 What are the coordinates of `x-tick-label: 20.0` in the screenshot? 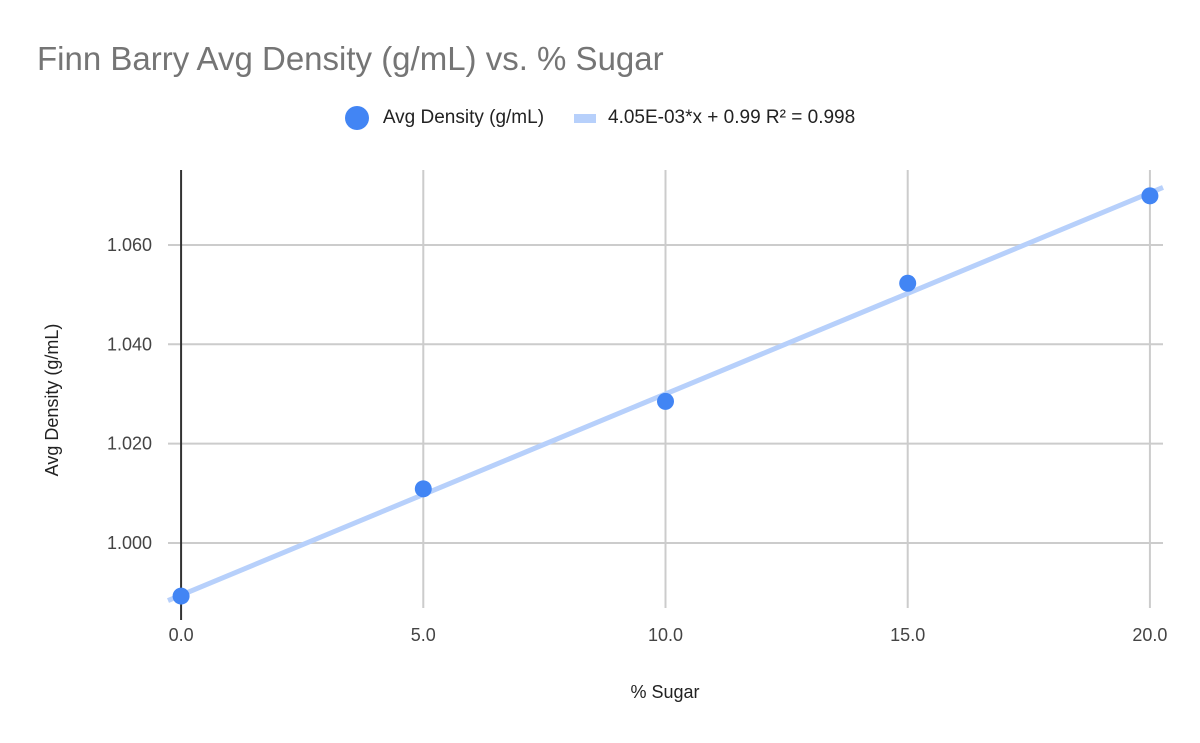 It's located at (1149, 635).